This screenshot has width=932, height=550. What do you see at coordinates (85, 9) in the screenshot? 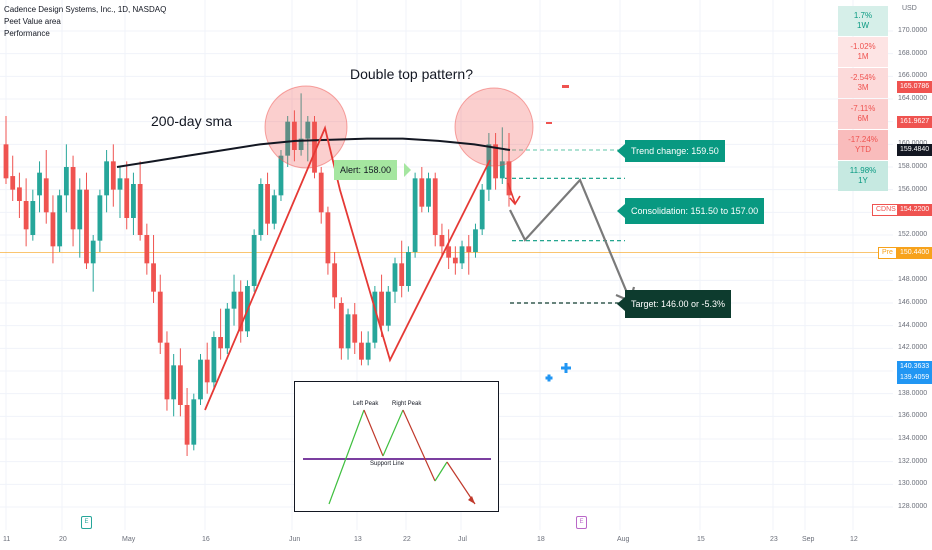
I see `chart-title: Cadence Design Systems, Inc., 1D, NASDAQ` at bounding box center [85, 9].